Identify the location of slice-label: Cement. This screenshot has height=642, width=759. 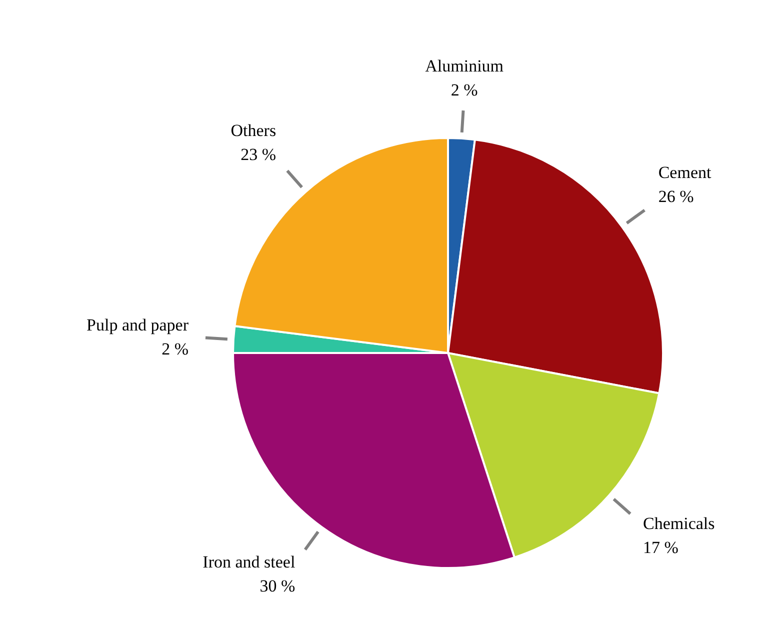
(685, 172).